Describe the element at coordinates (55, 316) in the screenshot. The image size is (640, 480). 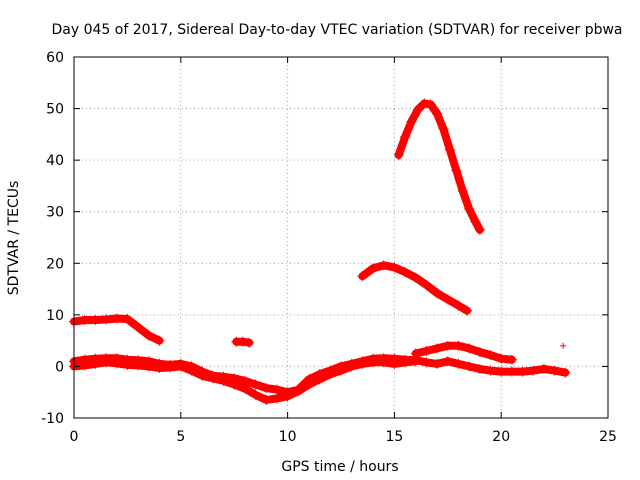
I see `y-tick-label: 10` at that location.